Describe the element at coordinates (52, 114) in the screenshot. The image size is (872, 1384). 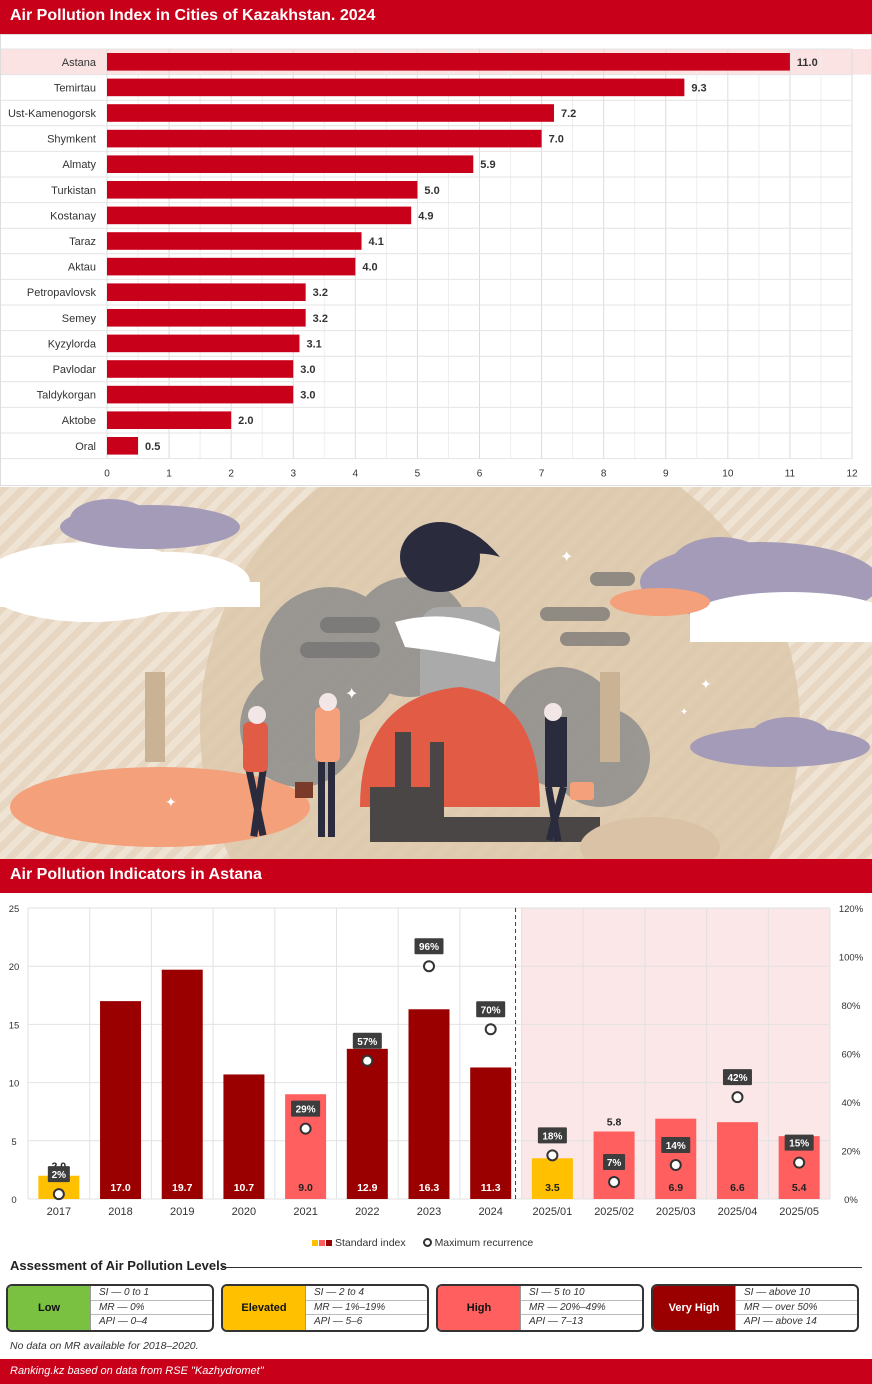
I see `category-label: Ust-Kamenogorsk` at that location.